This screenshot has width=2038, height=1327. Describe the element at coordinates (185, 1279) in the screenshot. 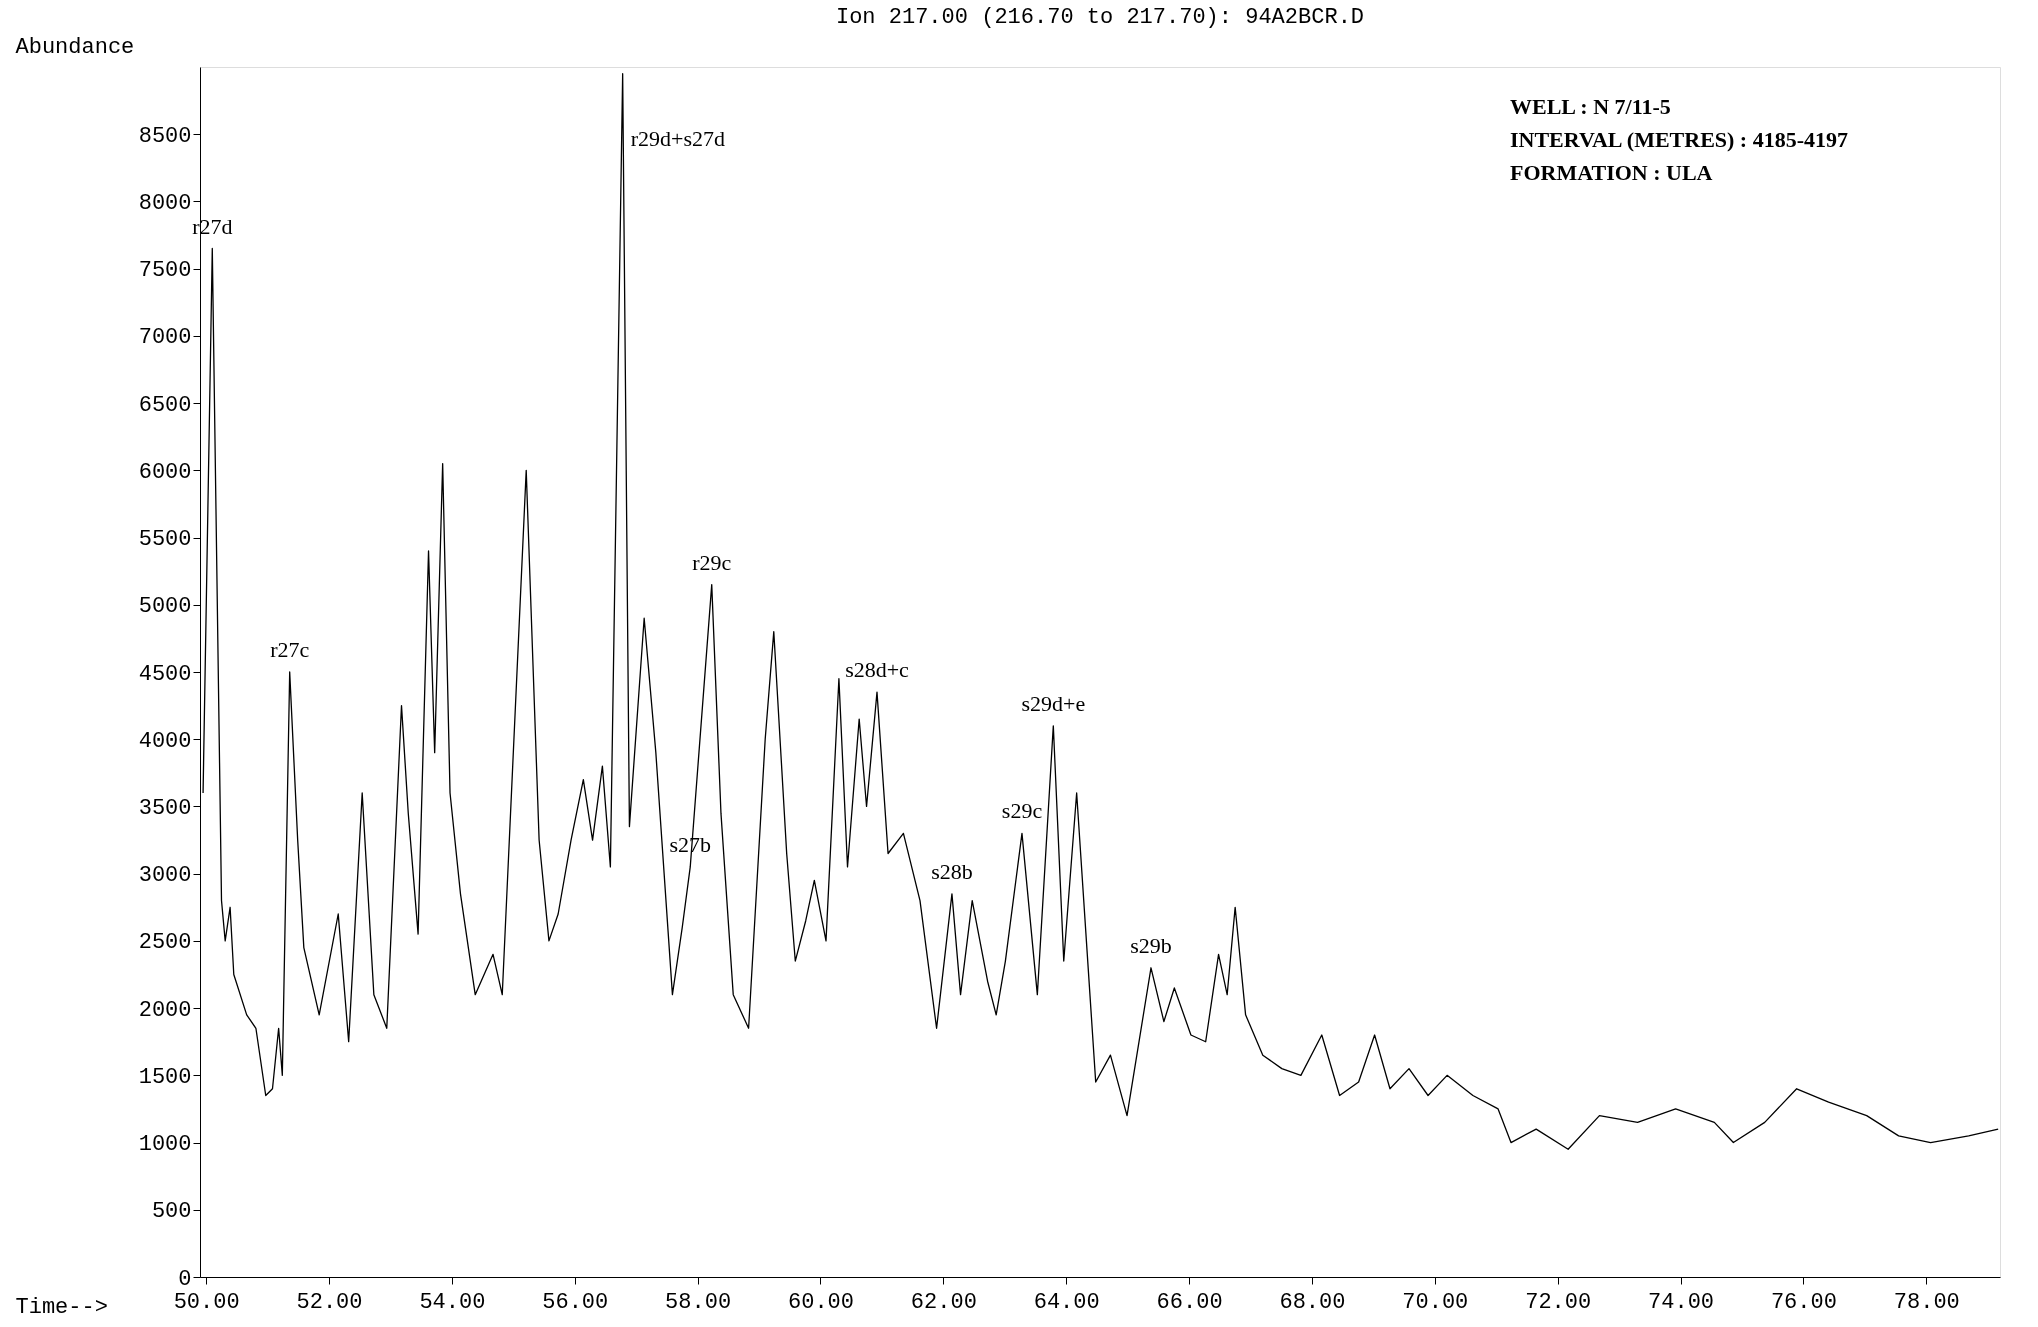

I see `y-tick-label: 0` at that location.